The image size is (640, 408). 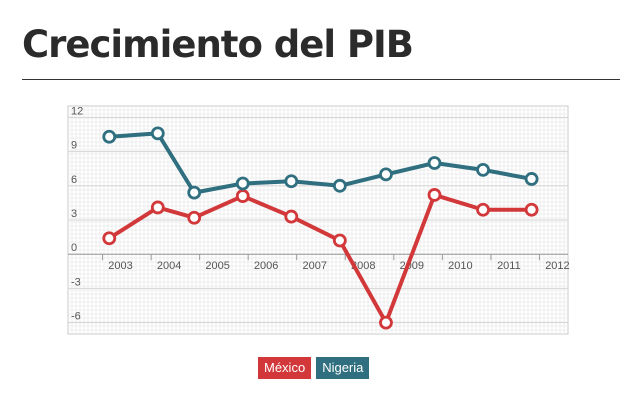 I want to click on y-tick-label: 9, so click(x=74, y=146).